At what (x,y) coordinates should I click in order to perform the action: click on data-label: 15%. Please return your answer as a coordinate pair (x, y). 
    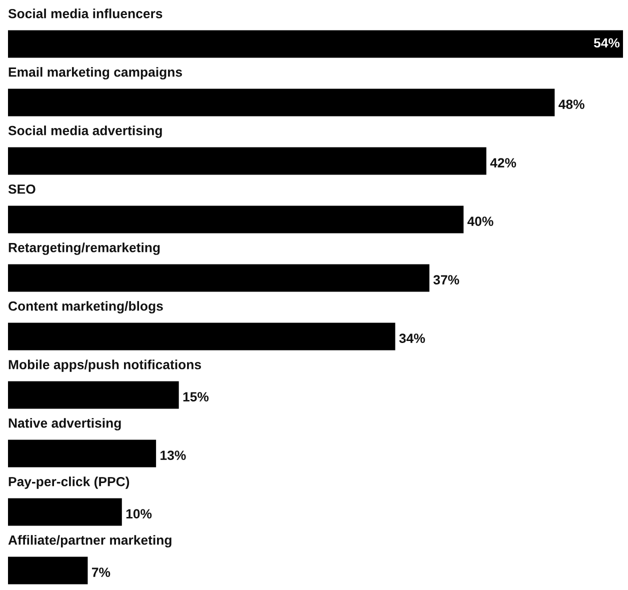
    Looking at the image, I should click on (196, 397).